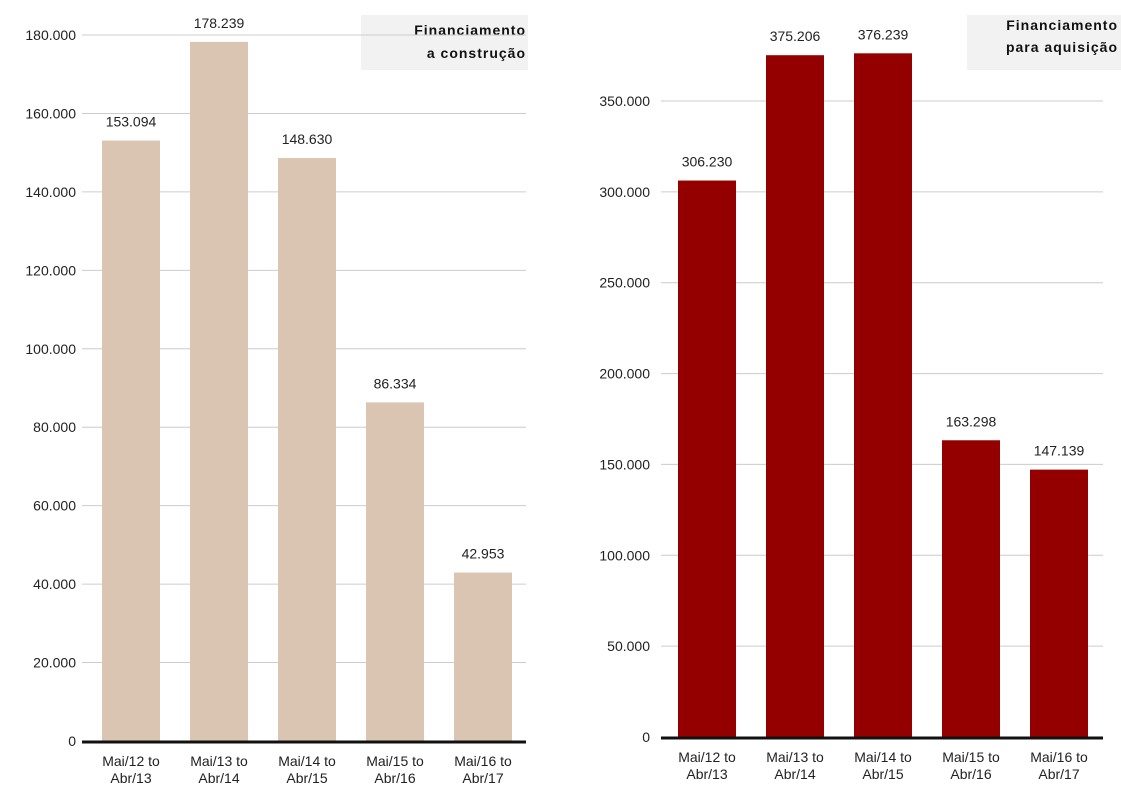  What do you see at coordinates (50, 192) in the screenshot?
I see `left-chart-ytick-label: 140.000` at bounding box center [50, 192].